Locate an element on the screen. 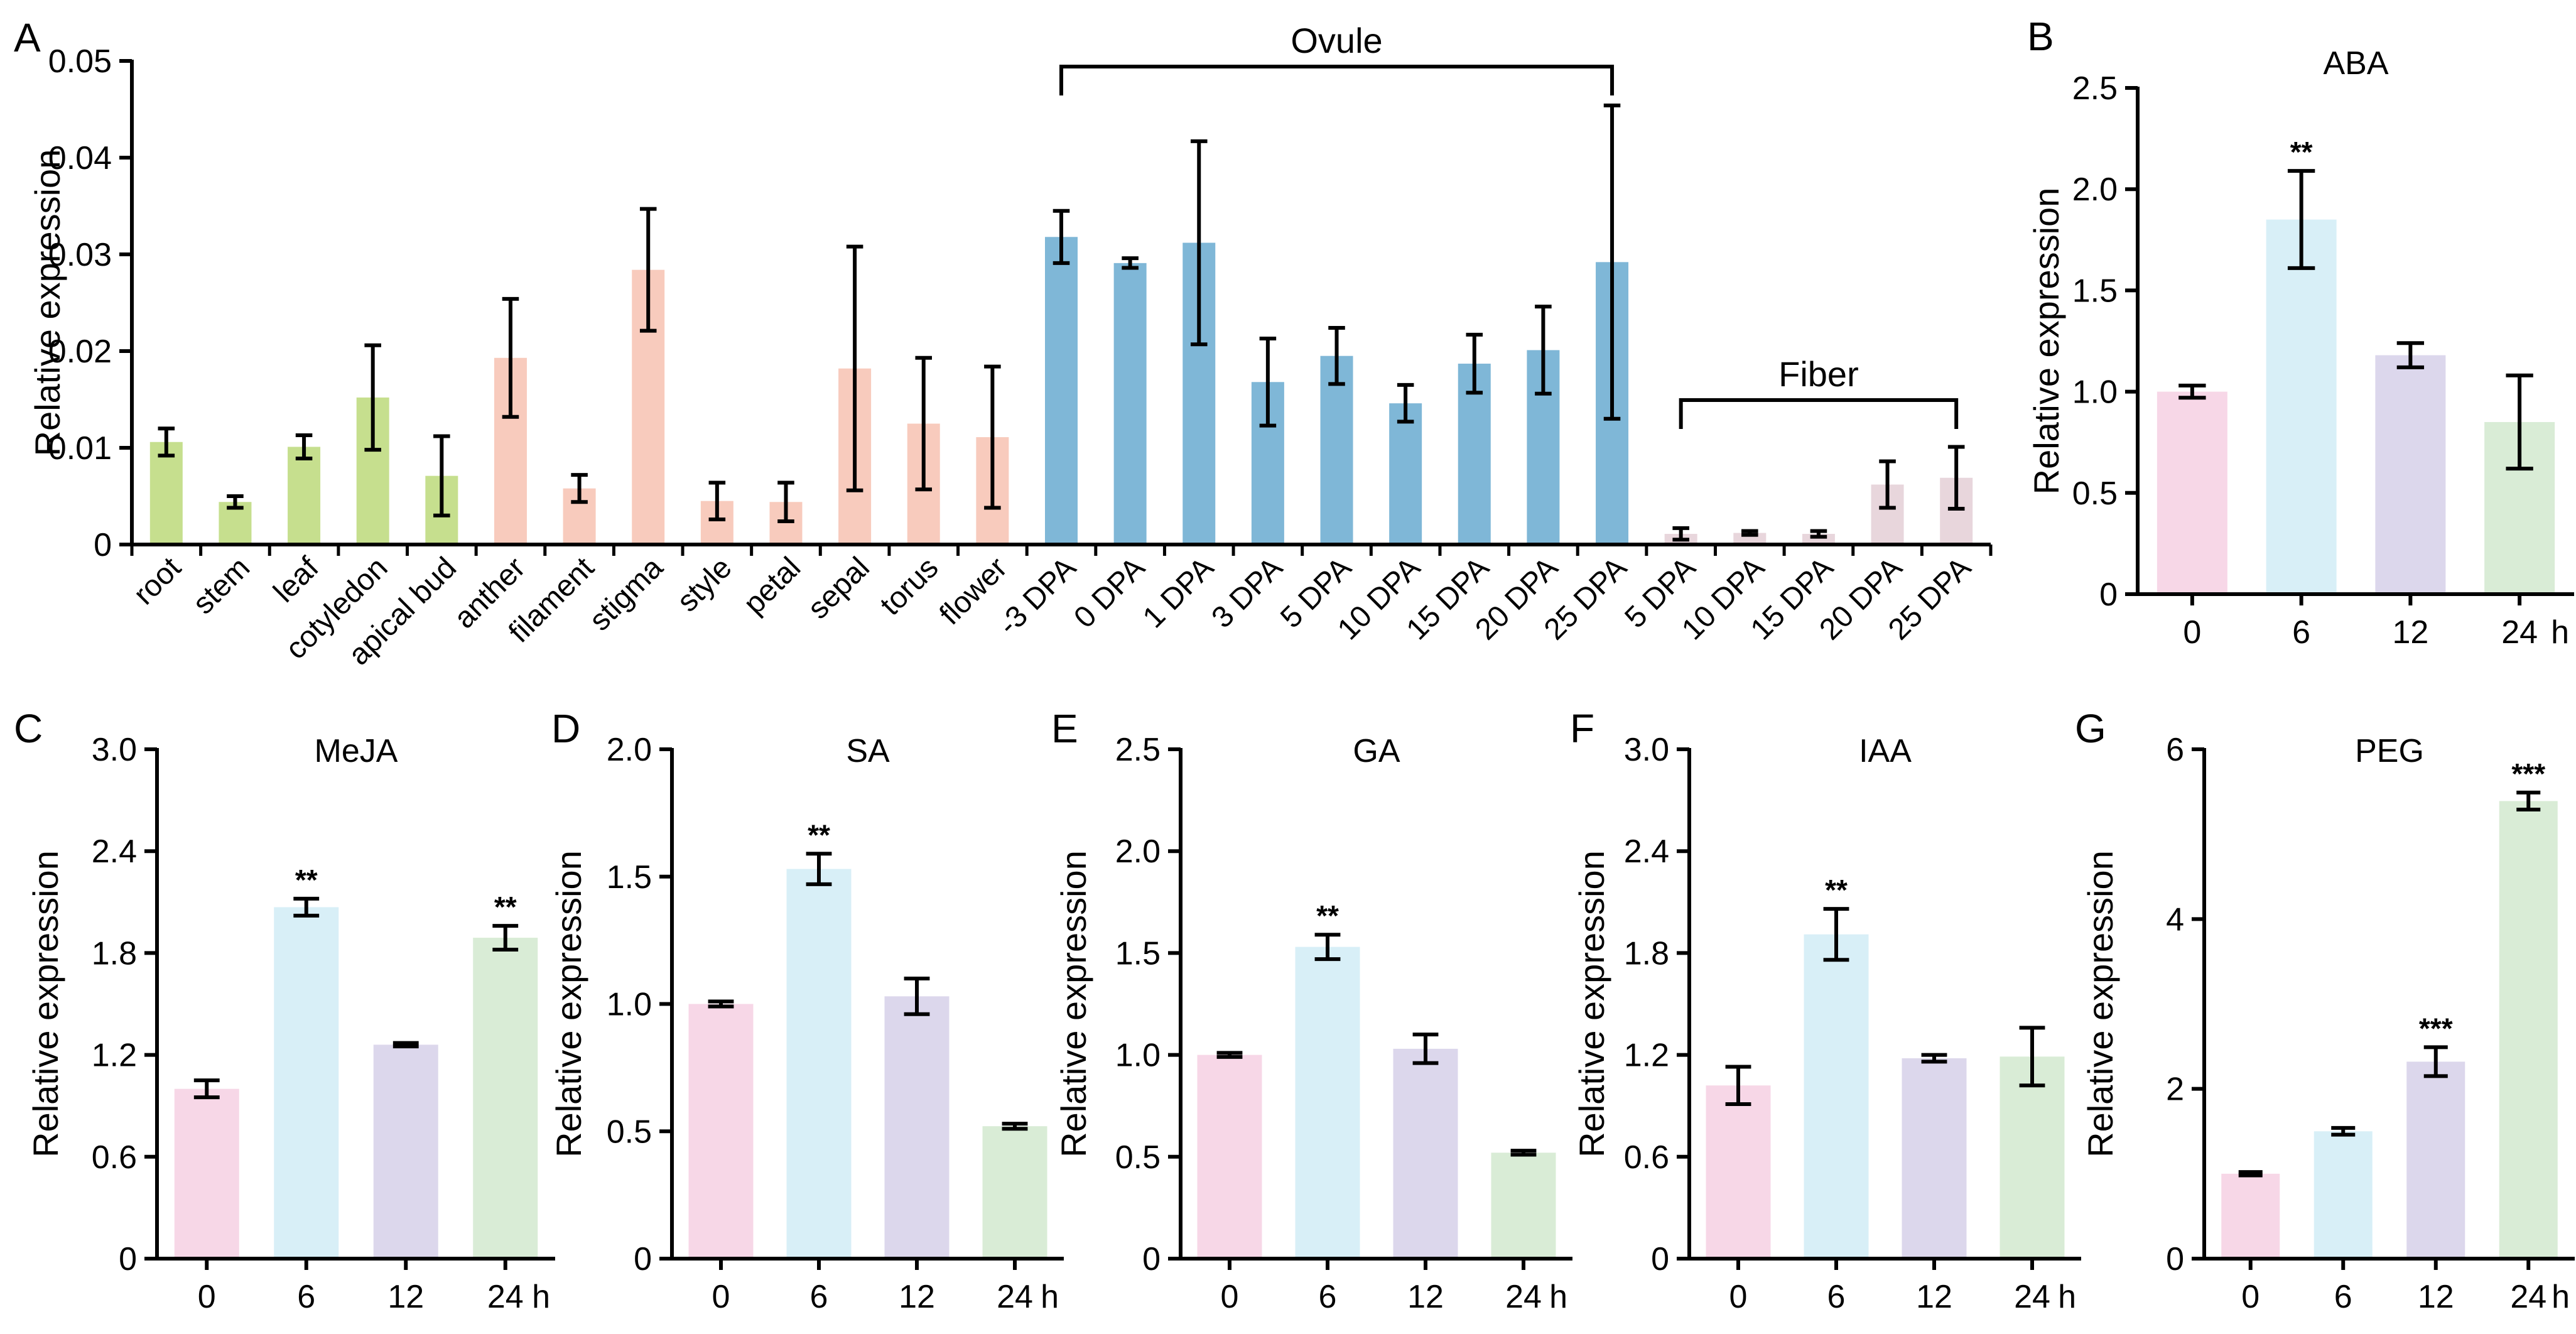 The image size is (2576, 1334). y-tick-label: 2.4 is located at coordinates (114, 851).